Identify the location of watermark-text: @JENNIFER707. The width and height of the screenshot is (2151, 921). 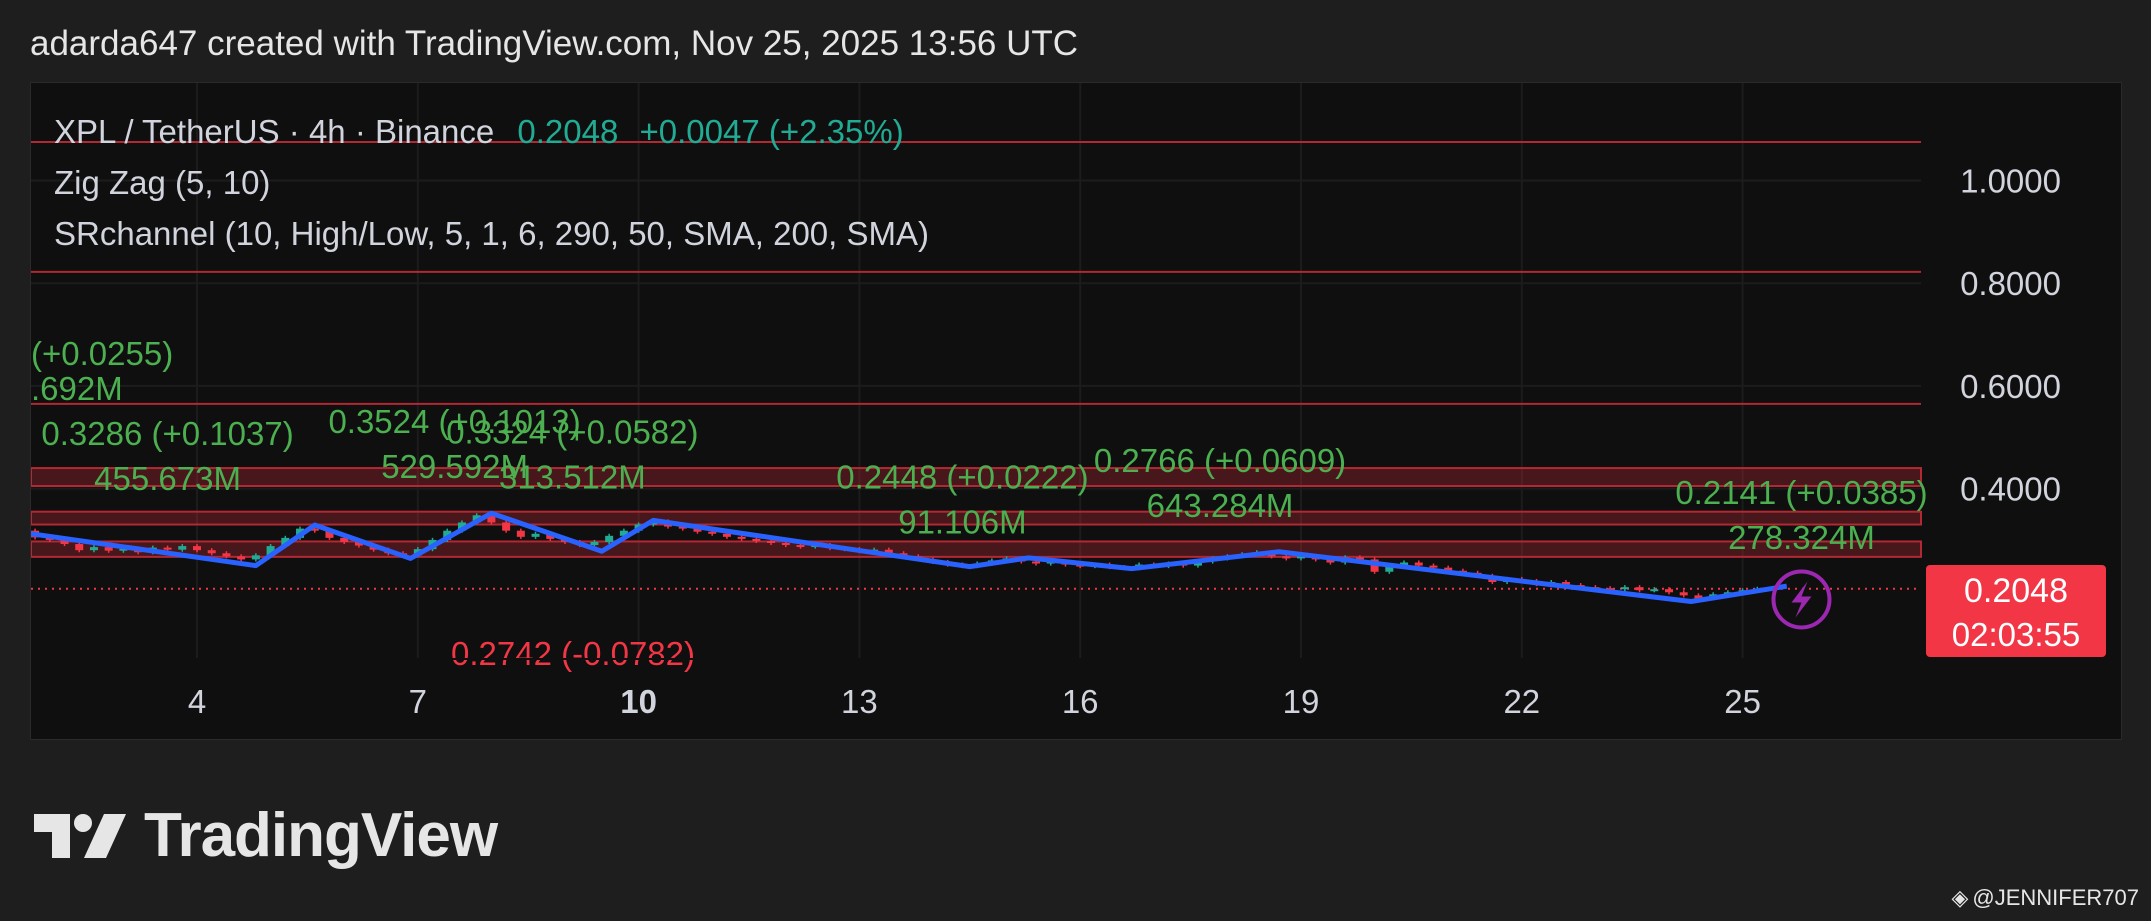
(2055, 897).